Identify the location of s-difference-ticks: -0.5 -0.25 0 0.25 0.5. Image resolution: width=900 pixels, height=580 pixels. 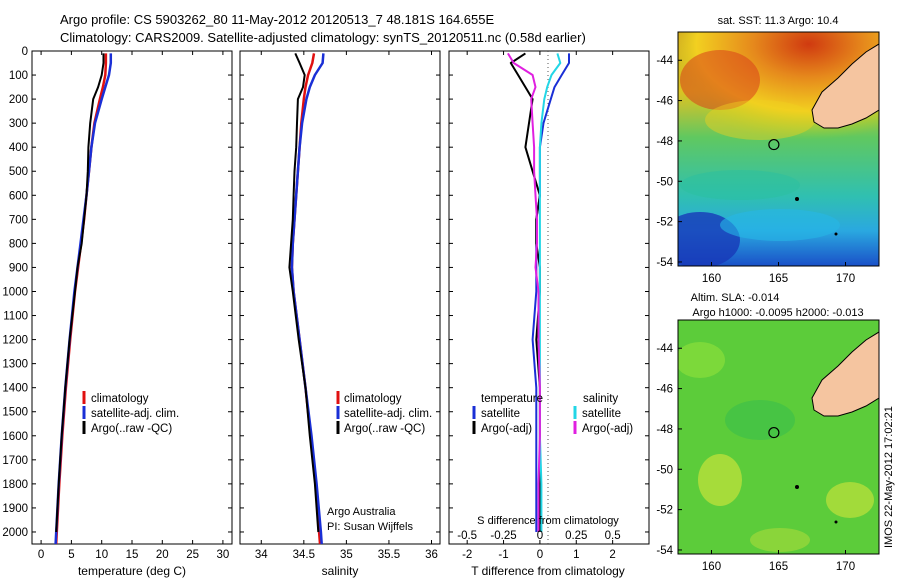
(538, 536).